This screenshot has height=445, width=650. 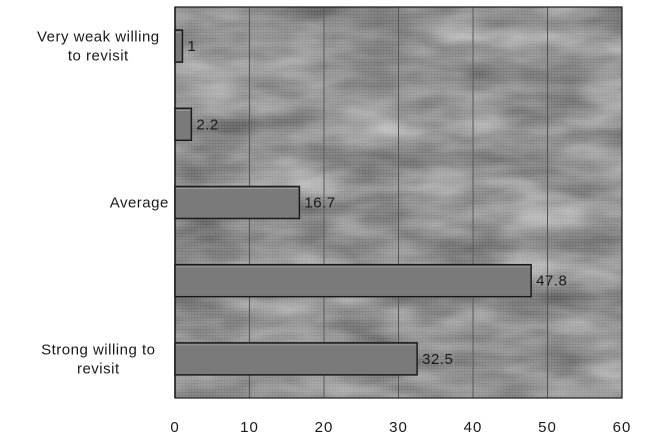 What do you see at coordinates (551, 281) in the screenshot?
I see `data-label: 47.8` at bounding box center [551, 281].